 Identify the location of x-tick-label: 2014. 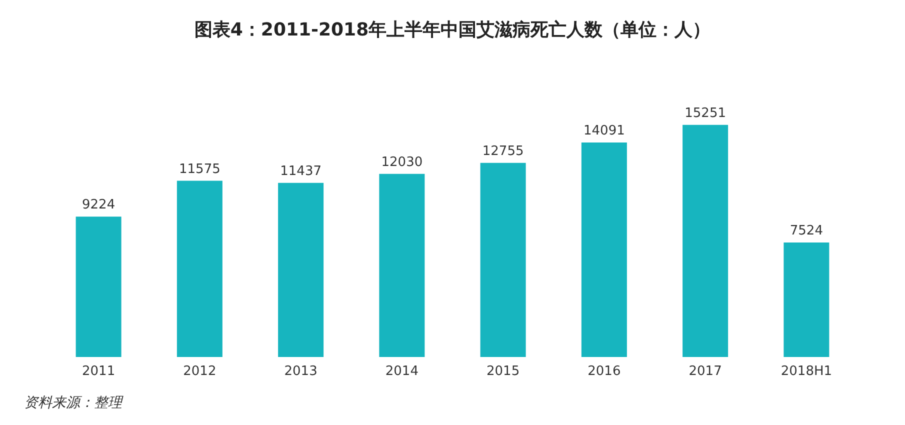
(401, 371).